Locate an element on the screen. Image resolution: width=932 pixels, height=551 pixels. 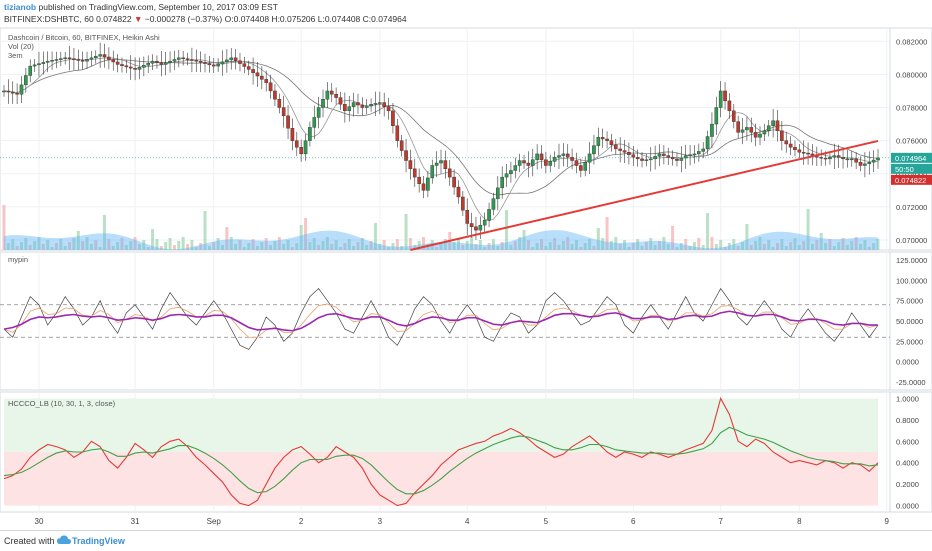
author-name: tizianob is located at coordinates (20, 7).